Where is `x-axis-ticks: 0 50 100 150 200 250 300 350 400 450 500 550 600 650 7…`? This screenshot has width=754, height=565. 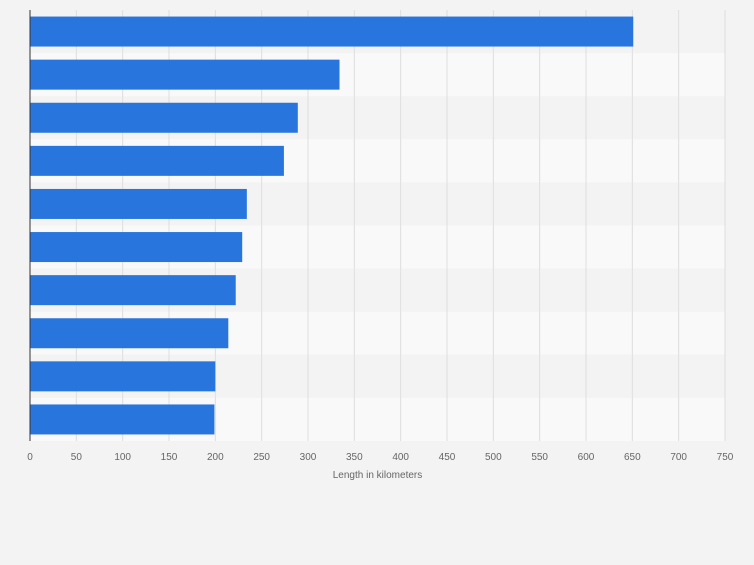 x-axis-ticks: 0 50 100 150 200 250 300 350 400 450 500 550 600 650 7… is located at coordinates (380, 457).